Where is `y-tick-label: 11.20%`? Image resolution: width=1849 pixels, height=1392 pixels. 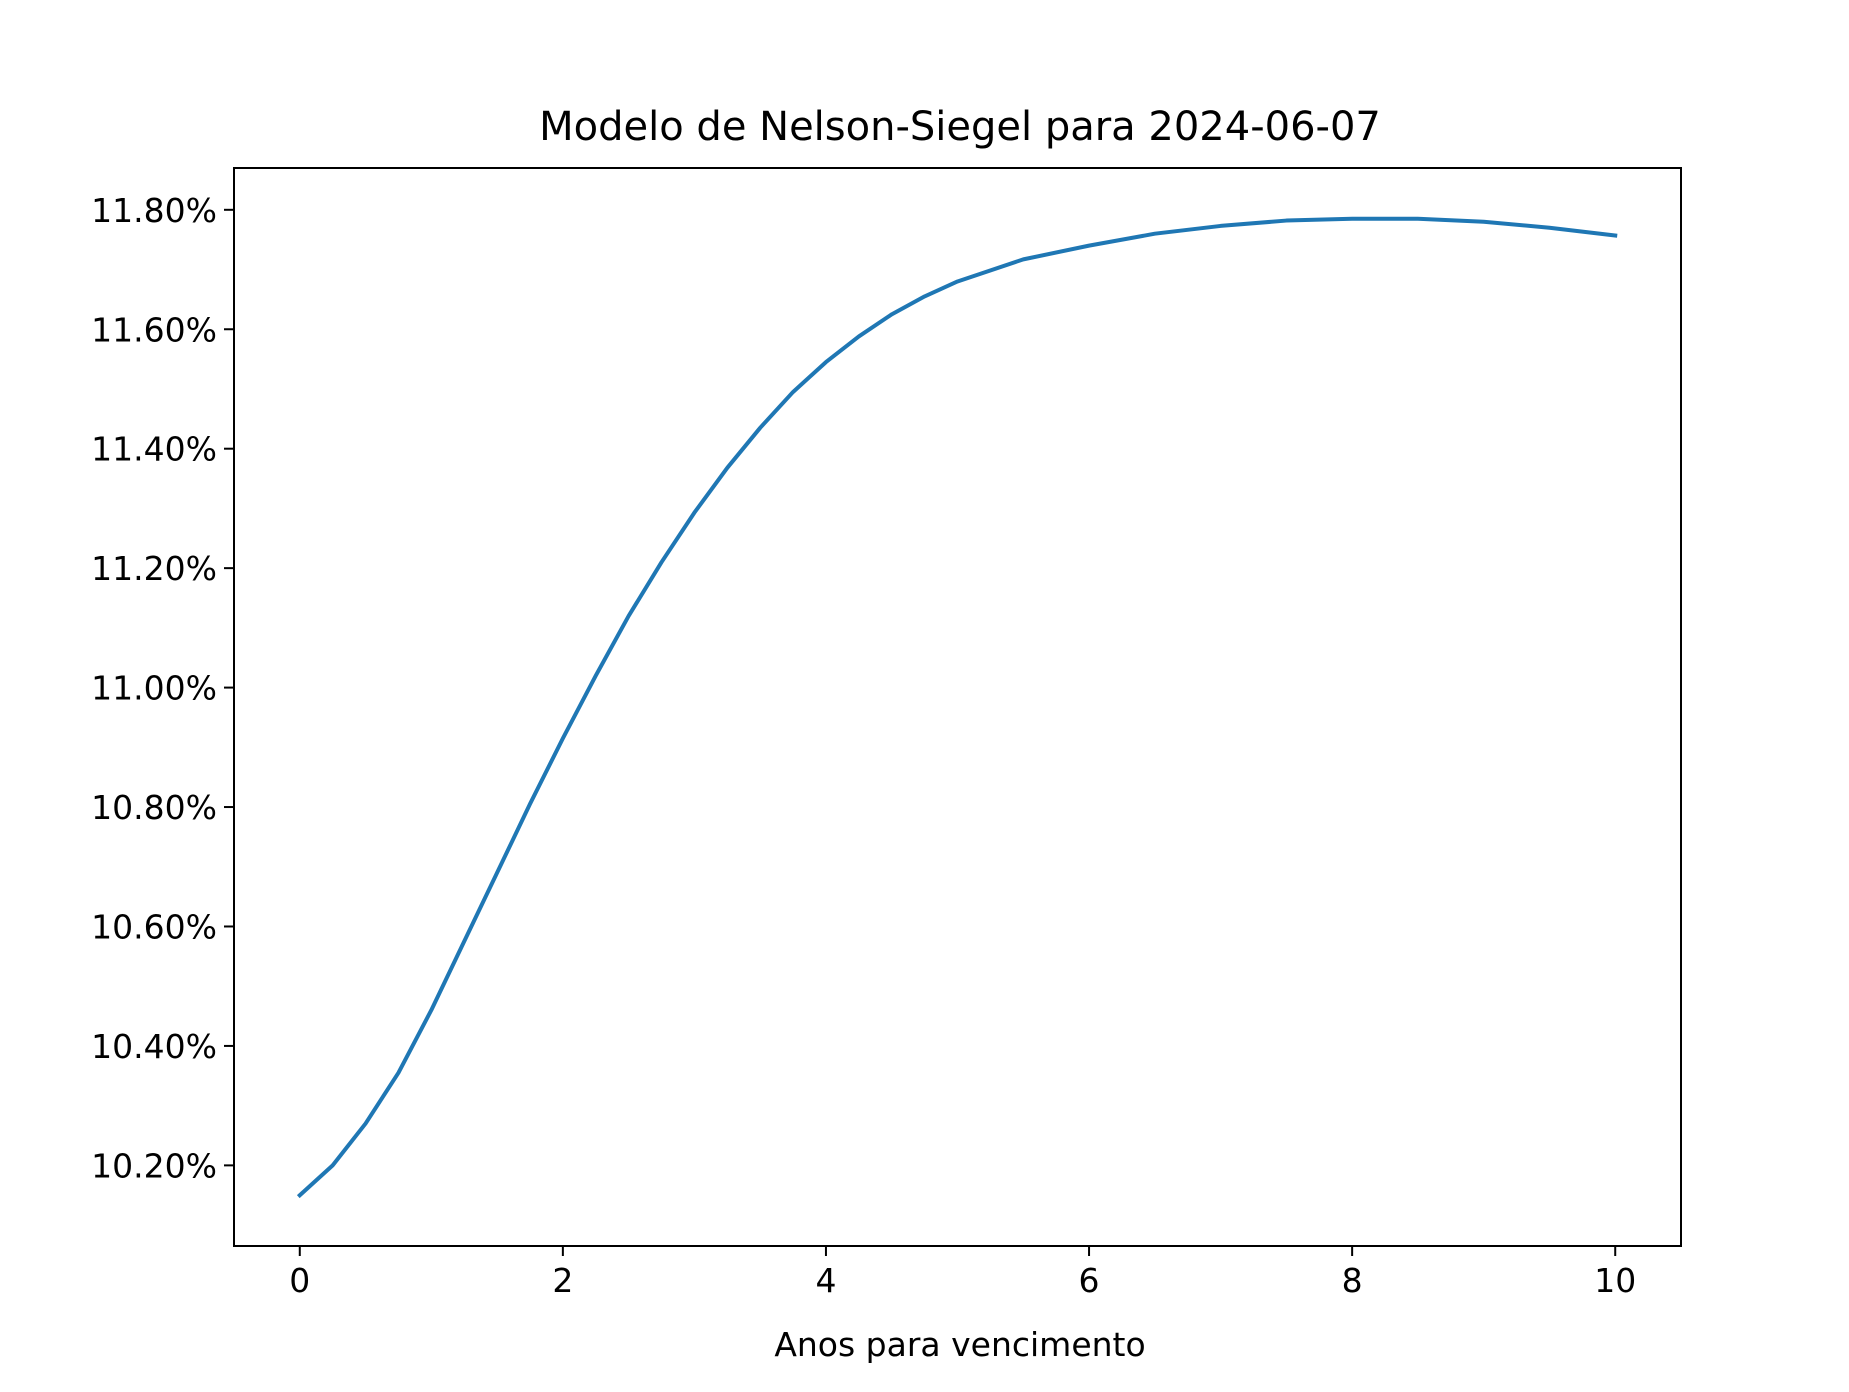
y-tick-label: 11.20% is located at coordinates (154, 568).